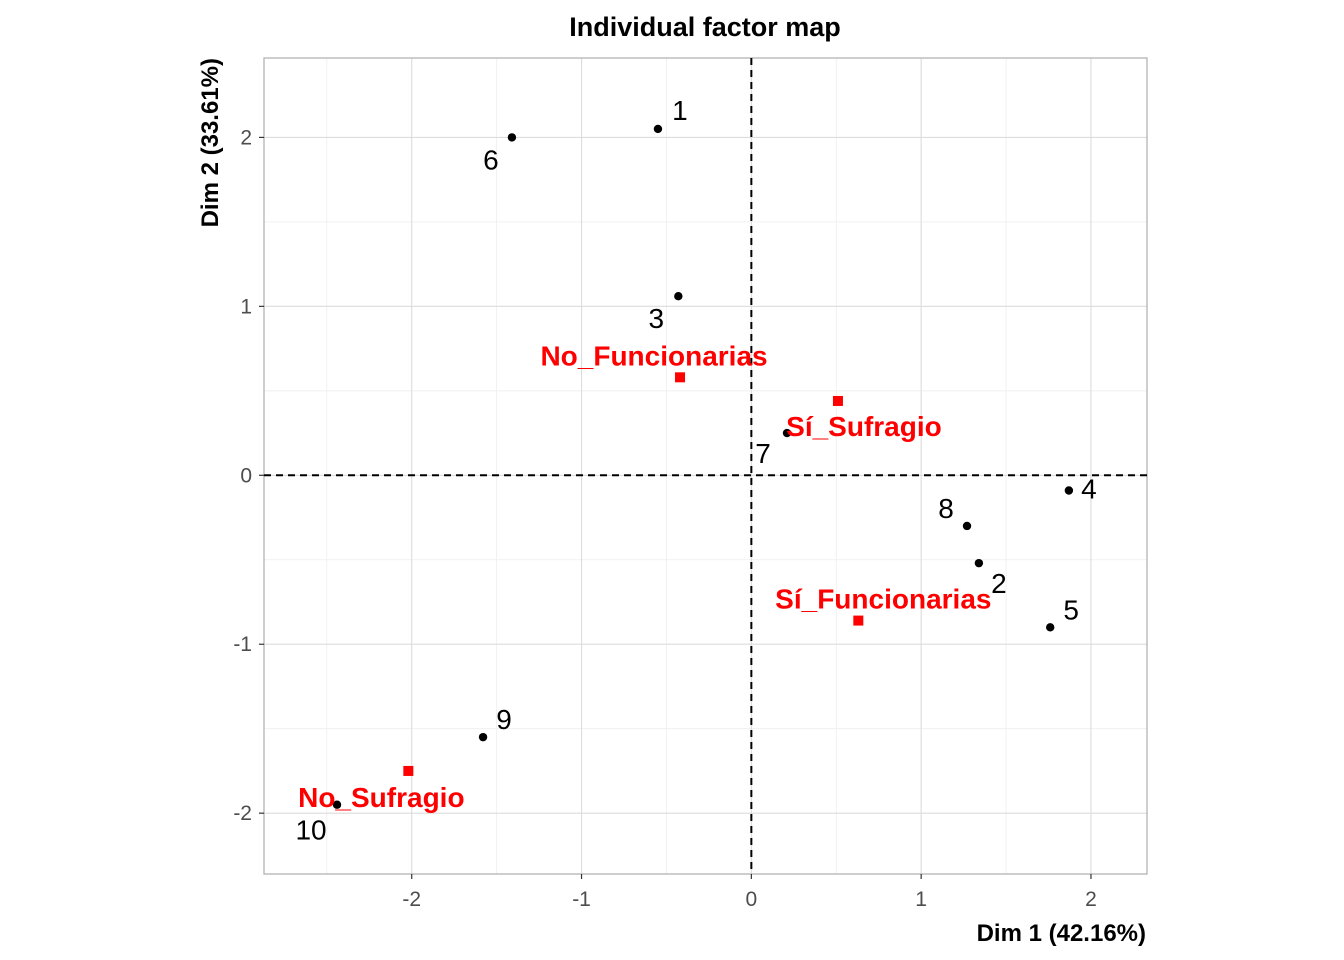 The image size is (1344, 960). Describe the element at coordinates (864, 426) in the screenshot. I see `category-label-si-sufragio: Sí_Sufragio` at that location.